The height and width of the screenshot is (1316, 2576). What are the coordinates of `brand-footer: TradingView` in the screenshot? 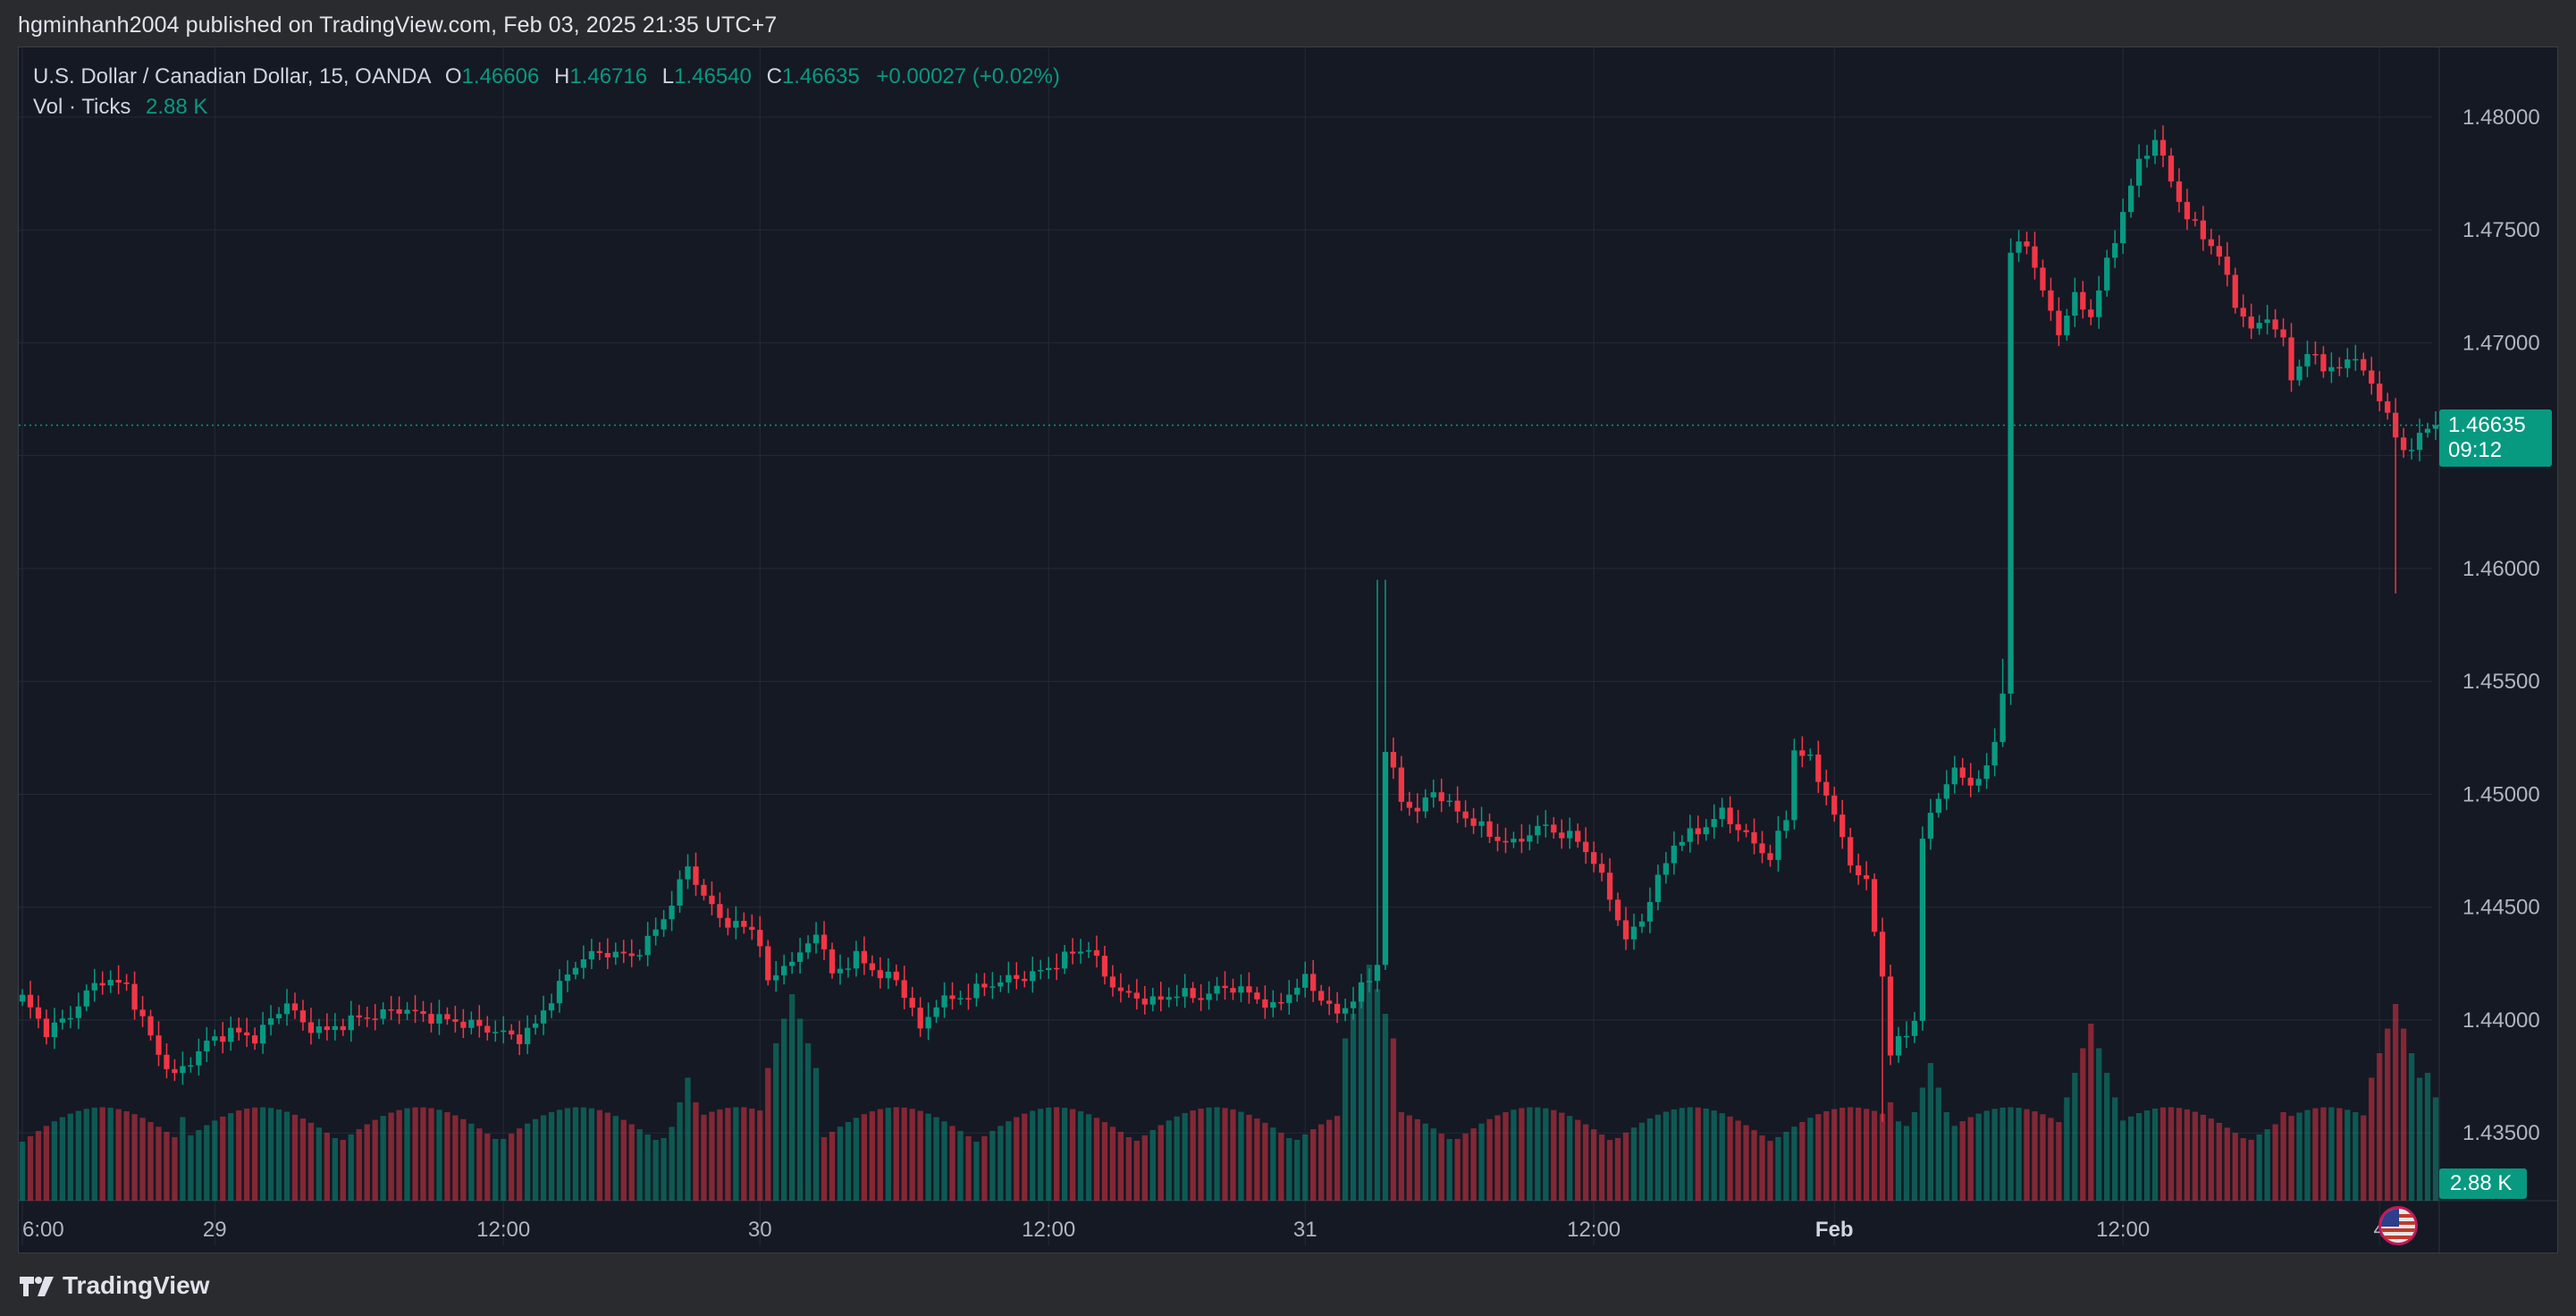 It's located at (114, 1285).